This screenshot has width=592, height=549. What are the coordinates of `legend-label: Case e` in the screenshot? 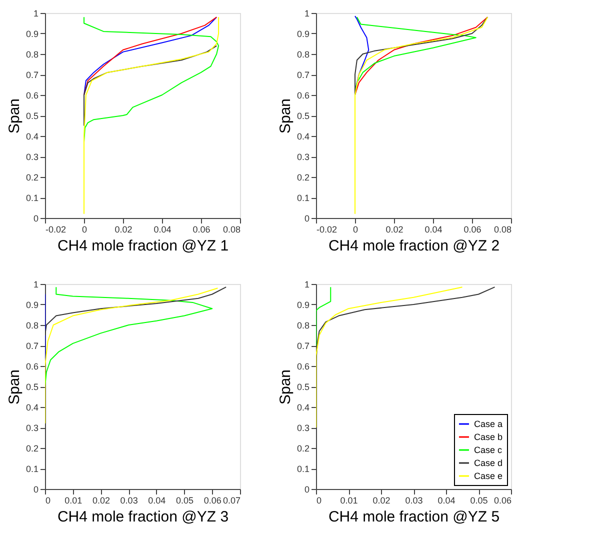 It's located at (488, 476).